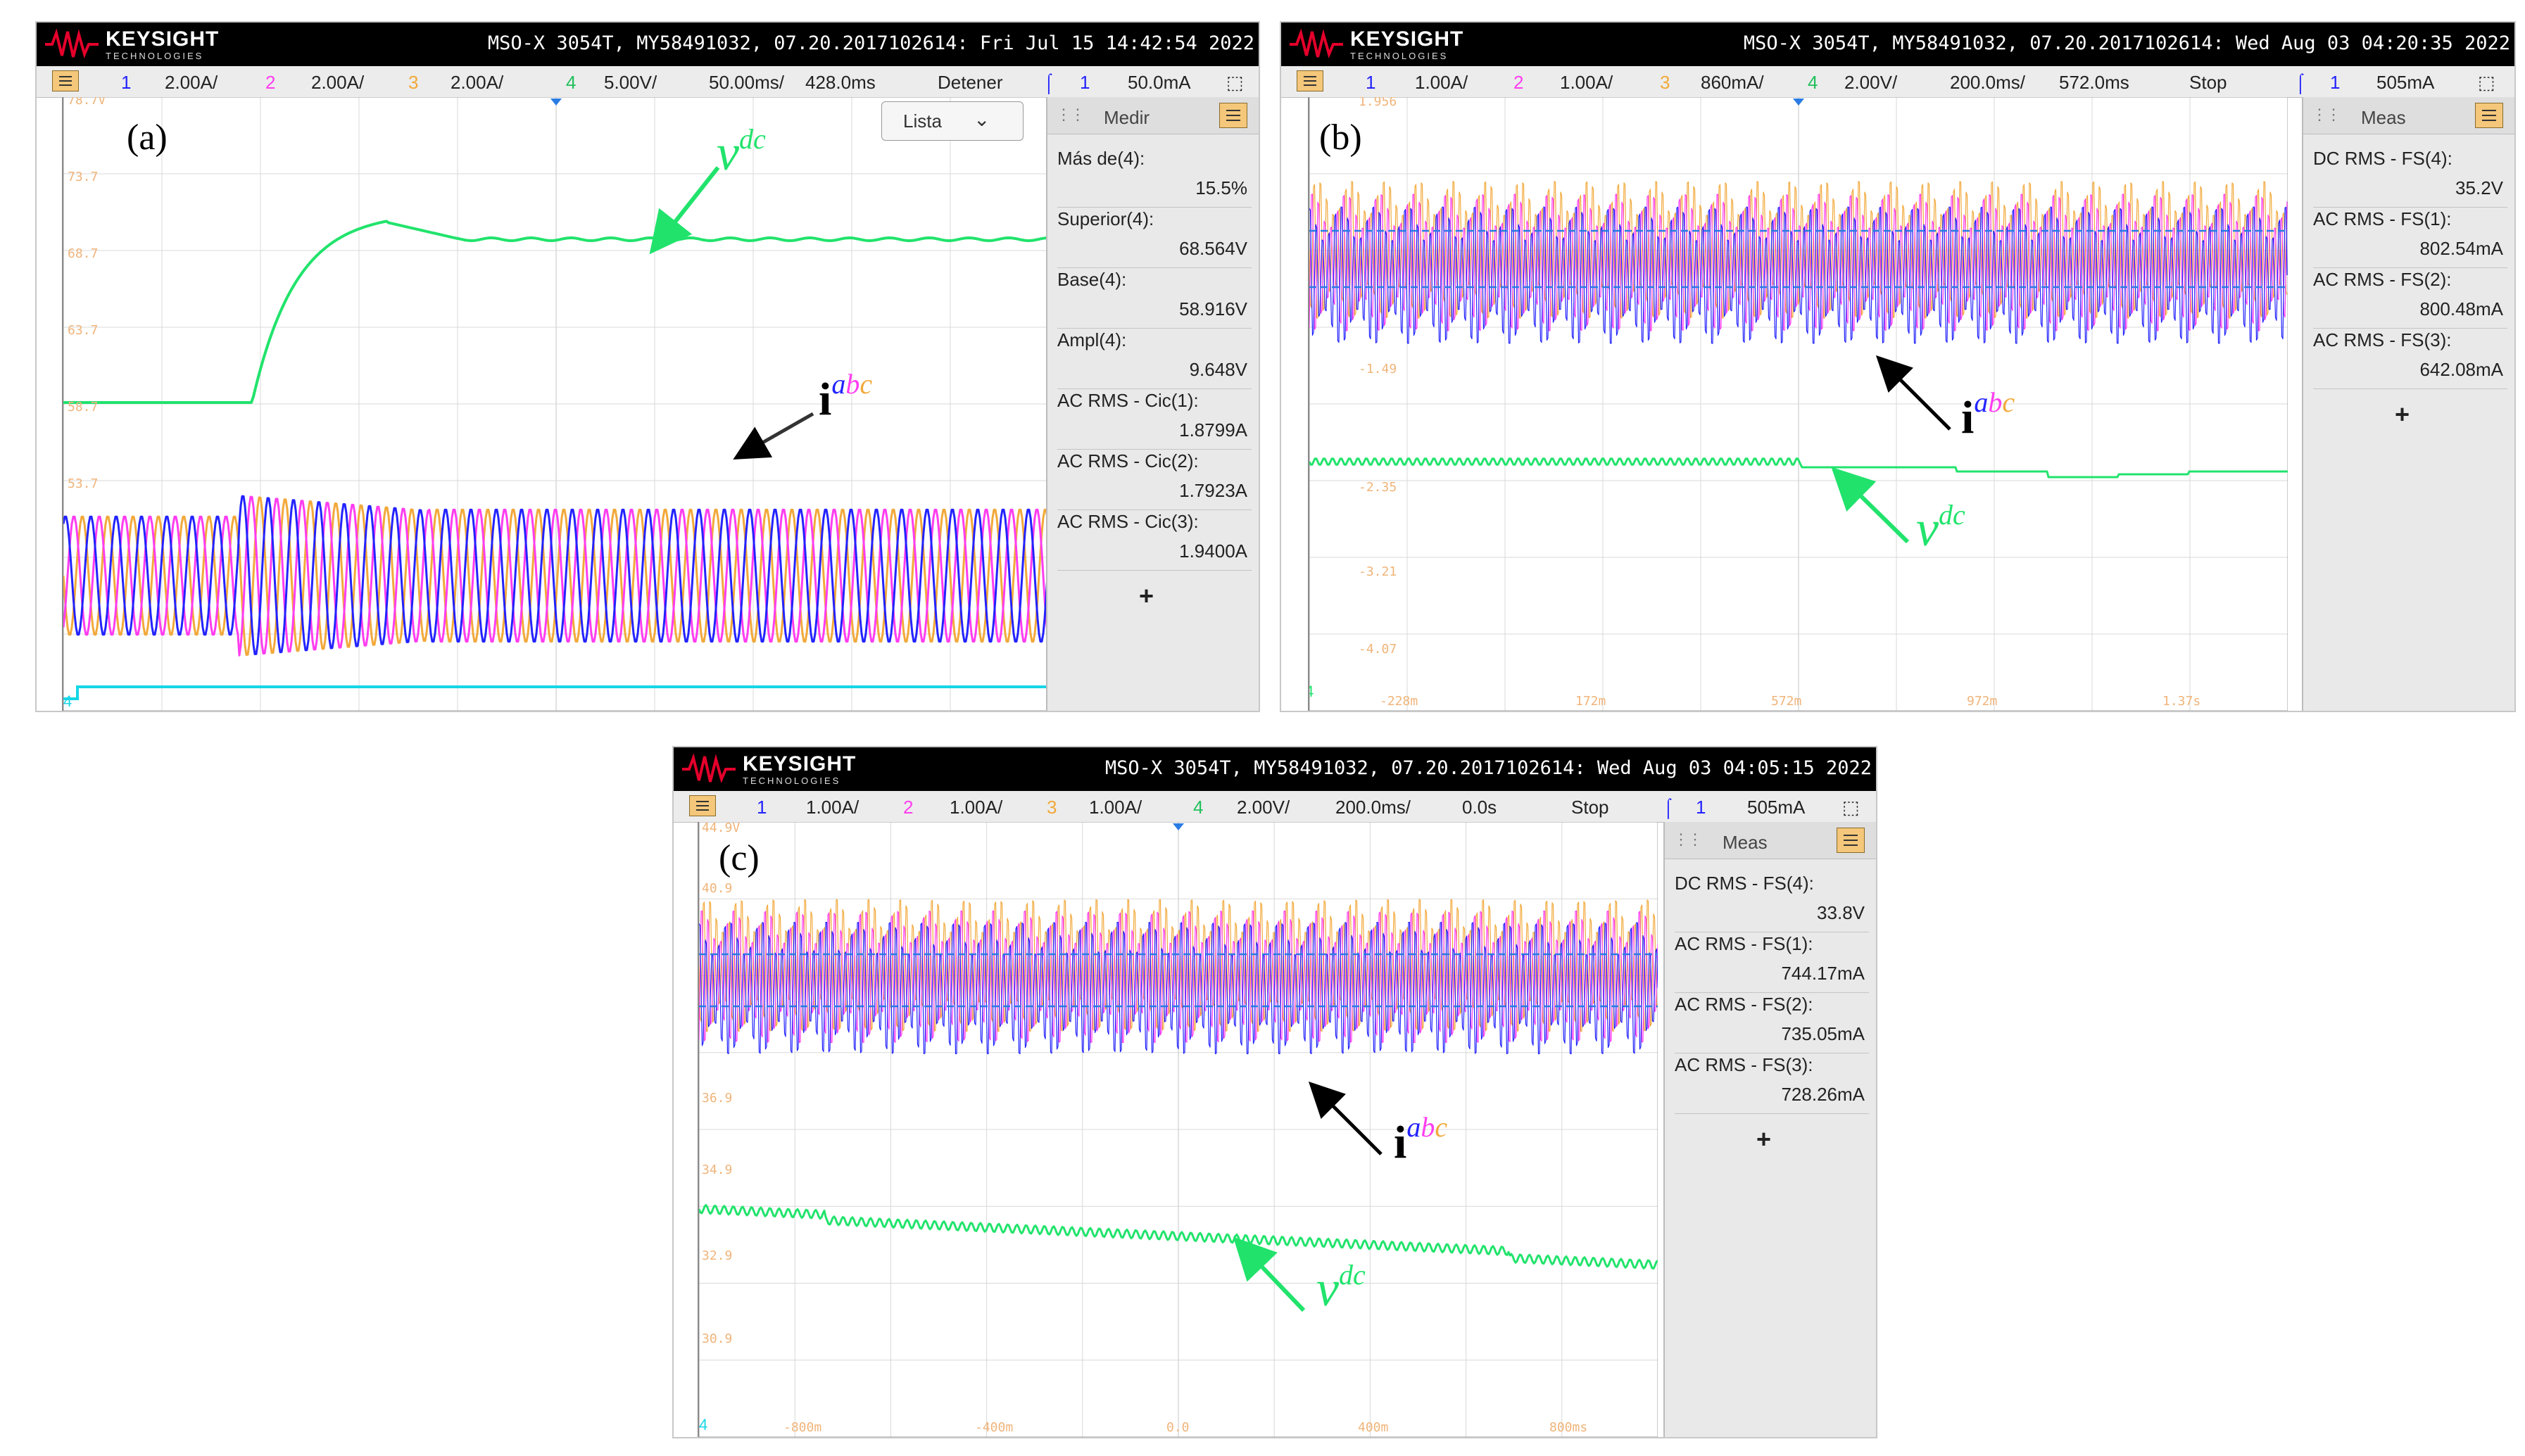  Describe the element at coordinates (1154, 541) in the screenshot. I see `measurement-item: AC RMS - Cic(3): 1.9400A` at that location.